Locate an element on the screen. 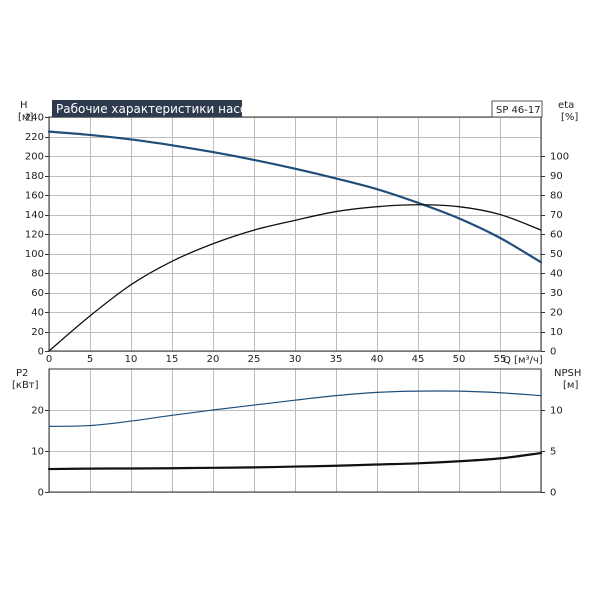  x-tick-label: 30 is located at coordinates (295, 359).